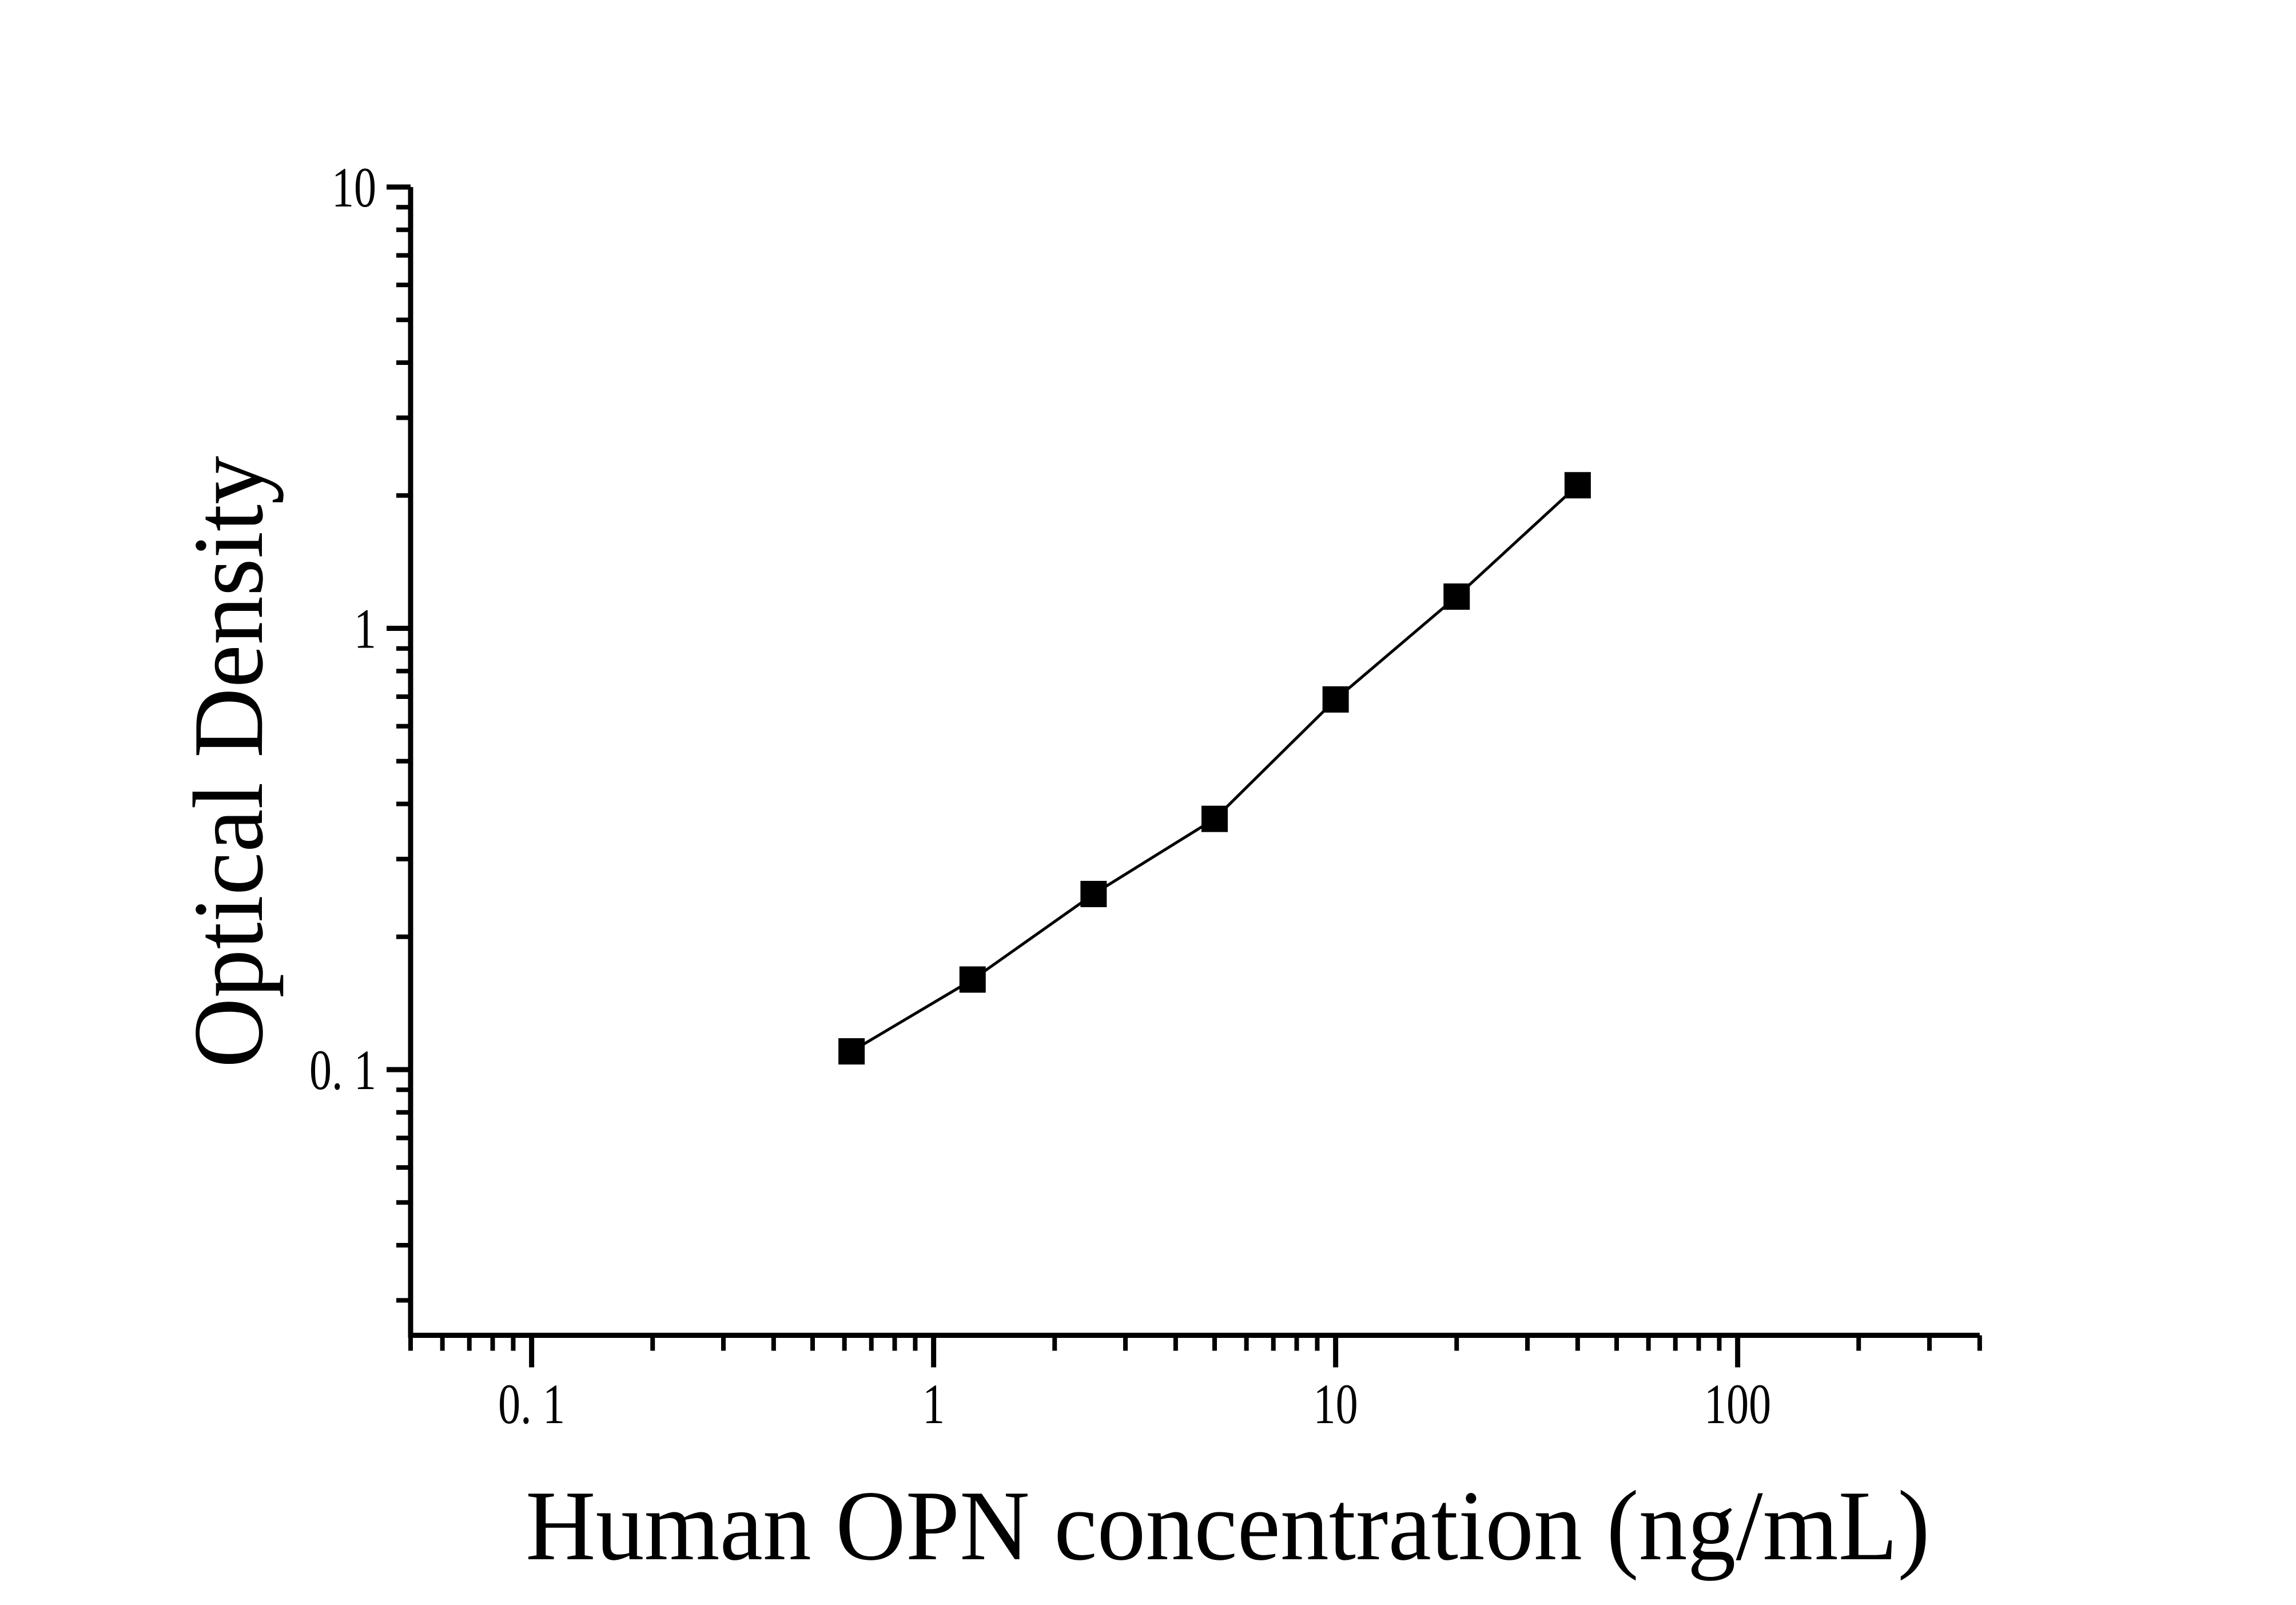  What do you see at coordinates (354, 187) in the screenshot?
I see `y-tick-label: 10` at bounding box center [354, 187].